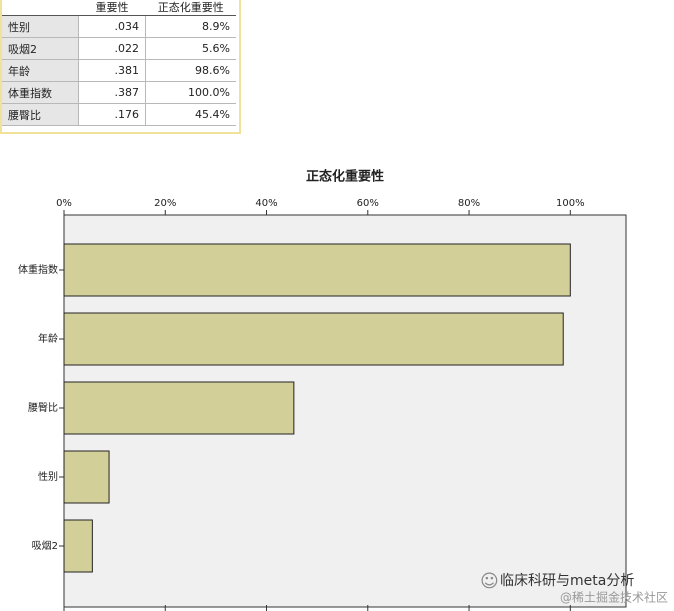 The height and width of the screenshot is (611, 674). What do you see at coordinates (40, 8) in the screenshot?
I see `header-cell` at bounding box center [40, 8].